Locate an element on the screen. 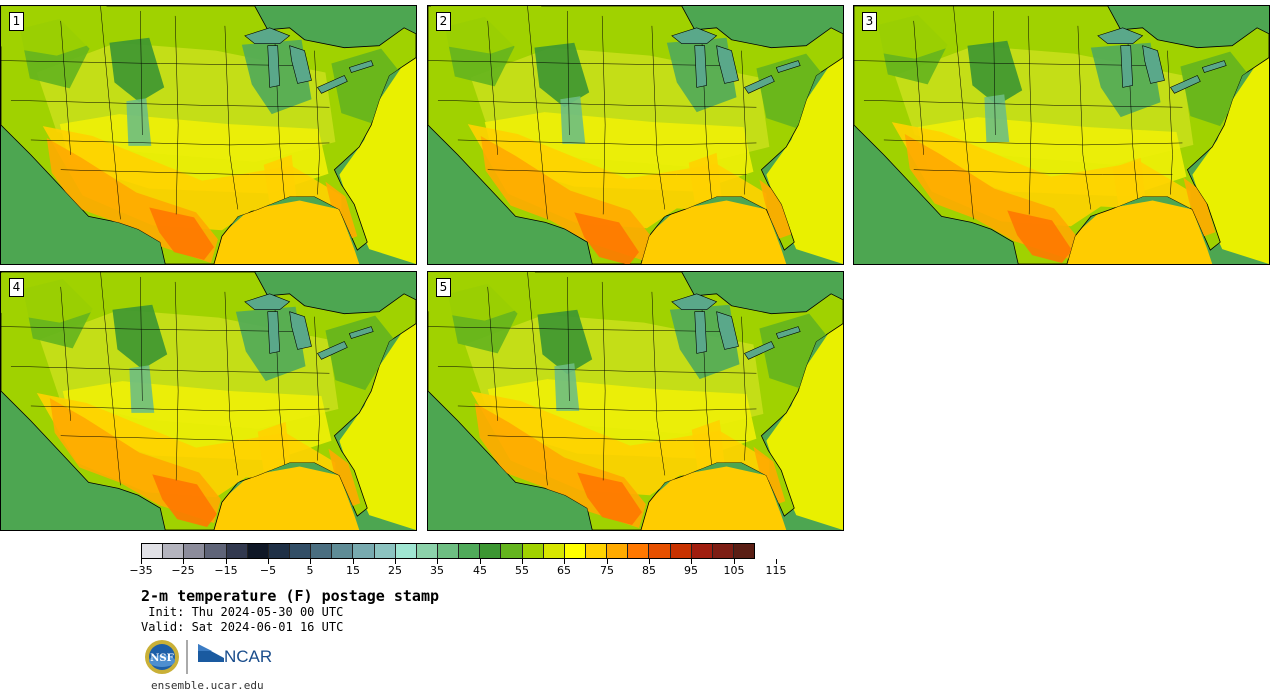 The height and width of the screenshot is (696, 1280). logos: NSF NCAR is located at coordinates (214, 657).